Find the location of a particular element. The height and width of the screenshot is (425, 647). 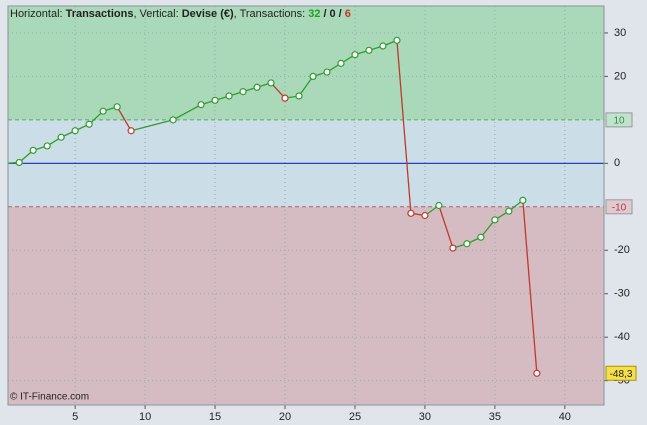

header-part: 0 is located at coordinates (333, 14).